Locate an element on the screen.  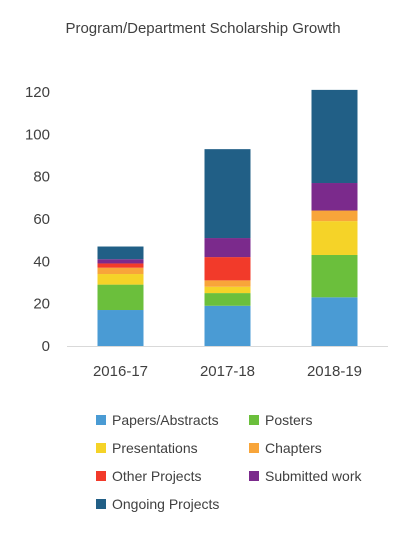
legend-label: Chapters is located at coordinates (293, 448).